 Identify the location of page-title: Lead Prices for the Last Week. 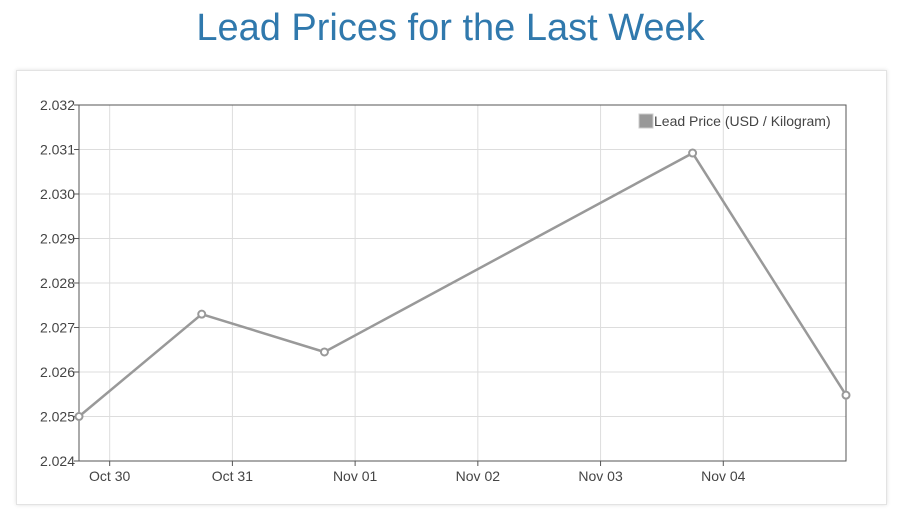
(450, 28).